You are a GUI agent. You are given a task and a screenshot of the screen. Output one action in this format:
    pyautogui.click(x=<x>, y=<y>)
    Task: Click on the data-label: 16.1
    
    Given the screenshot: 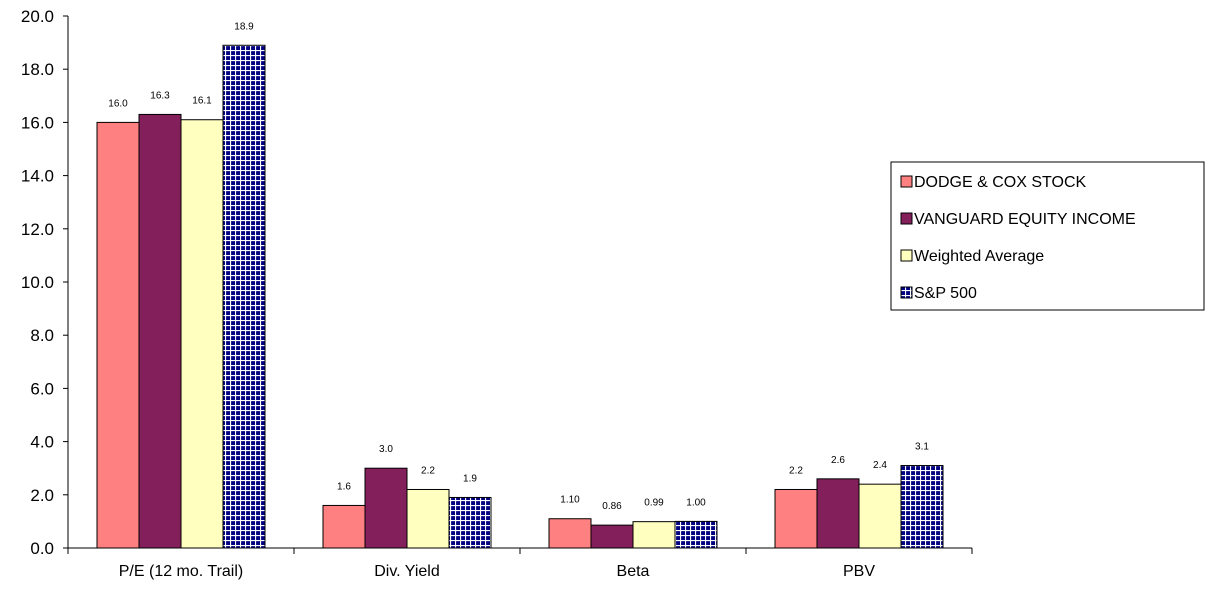 What is the action you would take?
    pyautogui.click(x=202, y=101)
    